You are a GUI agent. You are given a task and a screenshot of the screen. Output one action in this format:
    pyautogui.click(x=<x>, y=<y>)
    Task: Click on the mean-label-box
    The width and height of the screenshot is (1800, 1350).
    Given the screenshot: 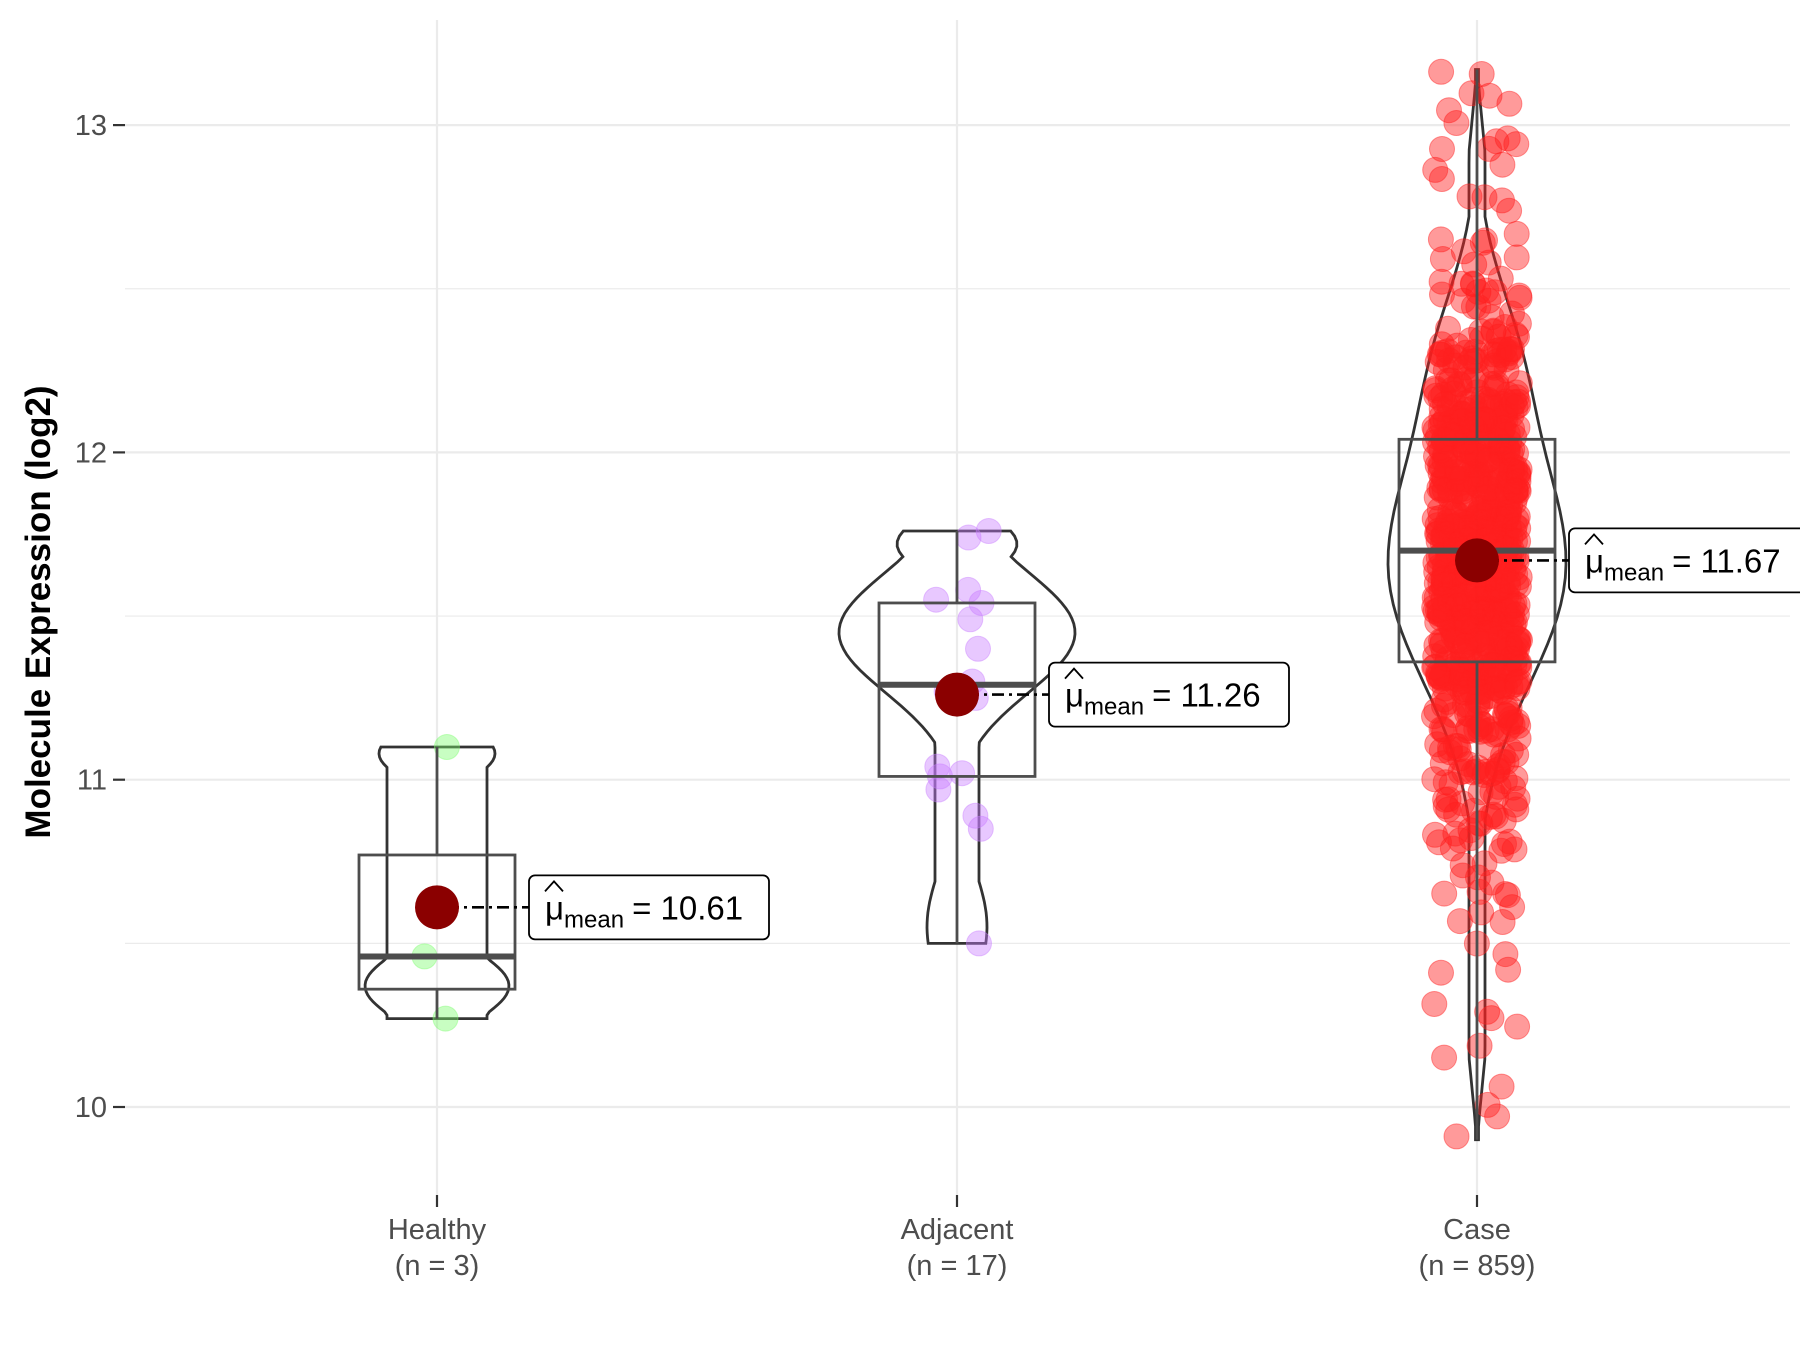 What is the action you would take?
    pyautogui.click(x=1169, y=694)
    